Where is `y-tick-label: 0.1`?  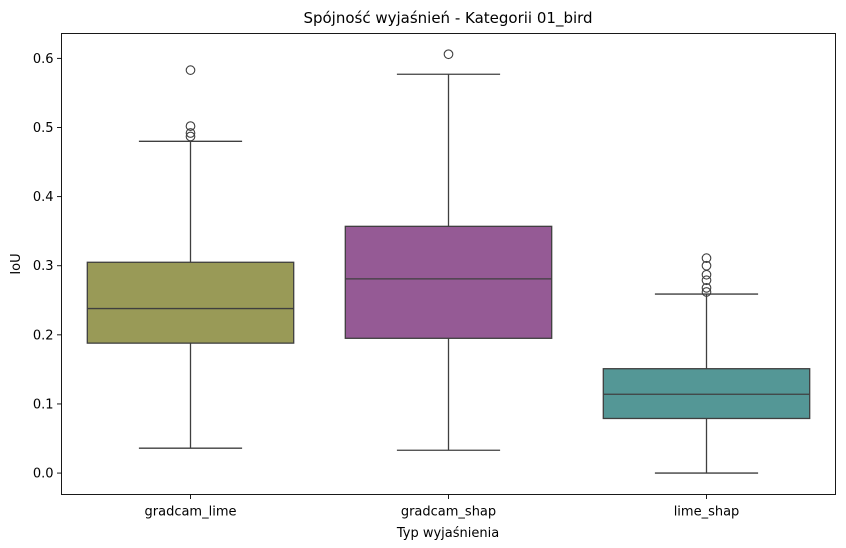
y-tick-label: 0.1 is located at coordinates (43, 404).